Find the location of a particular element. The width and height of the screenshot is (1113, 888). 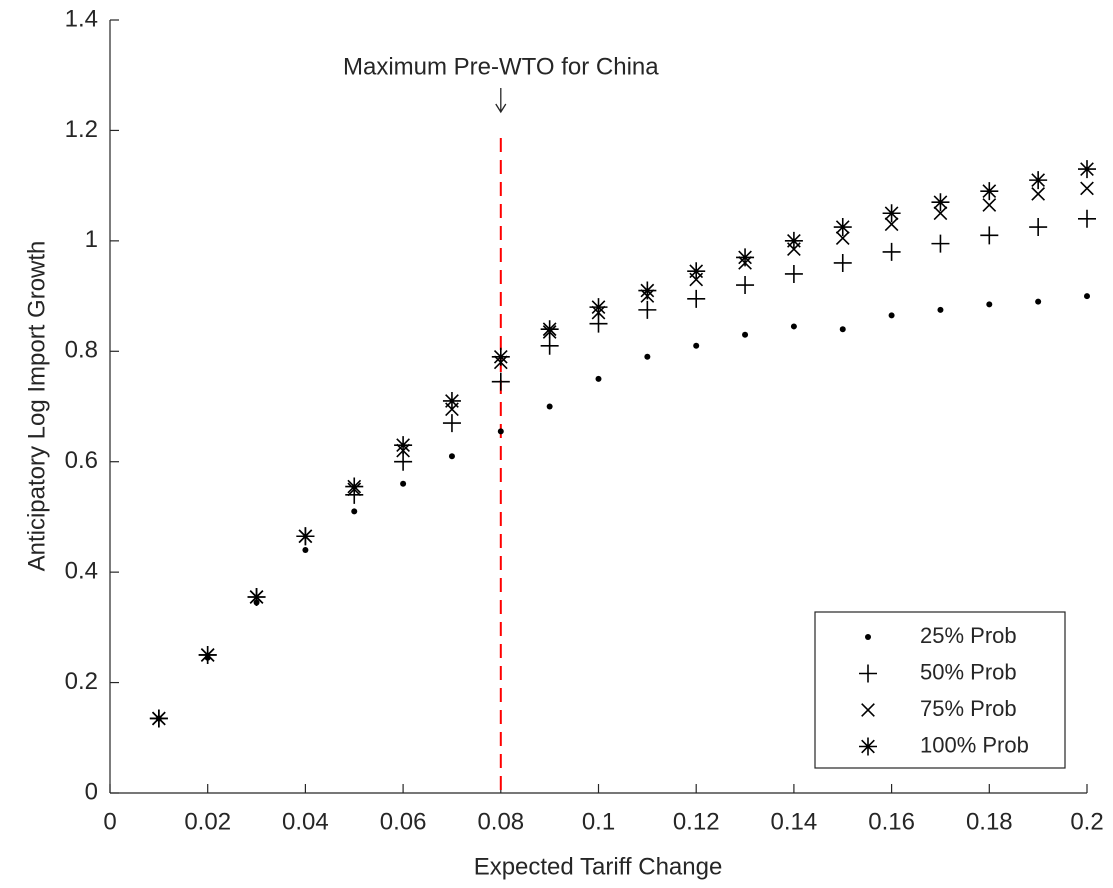

annotation-arrow is located at coordinates (501, 101).